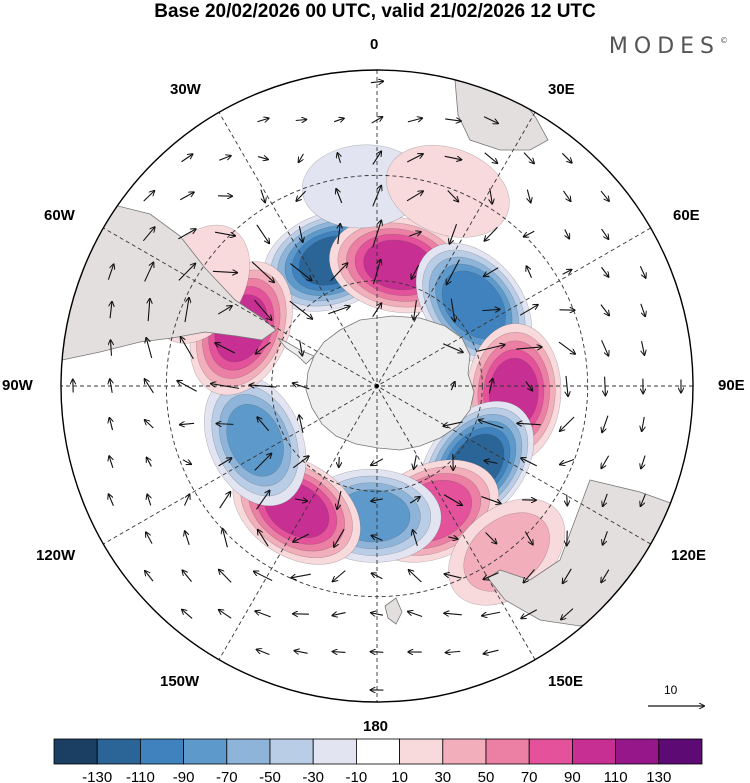  I want to click on colorbar: -130 -110 -90 -70 -50 -30 -10 10 30 50 70 90 110 130, so click(378, 760).